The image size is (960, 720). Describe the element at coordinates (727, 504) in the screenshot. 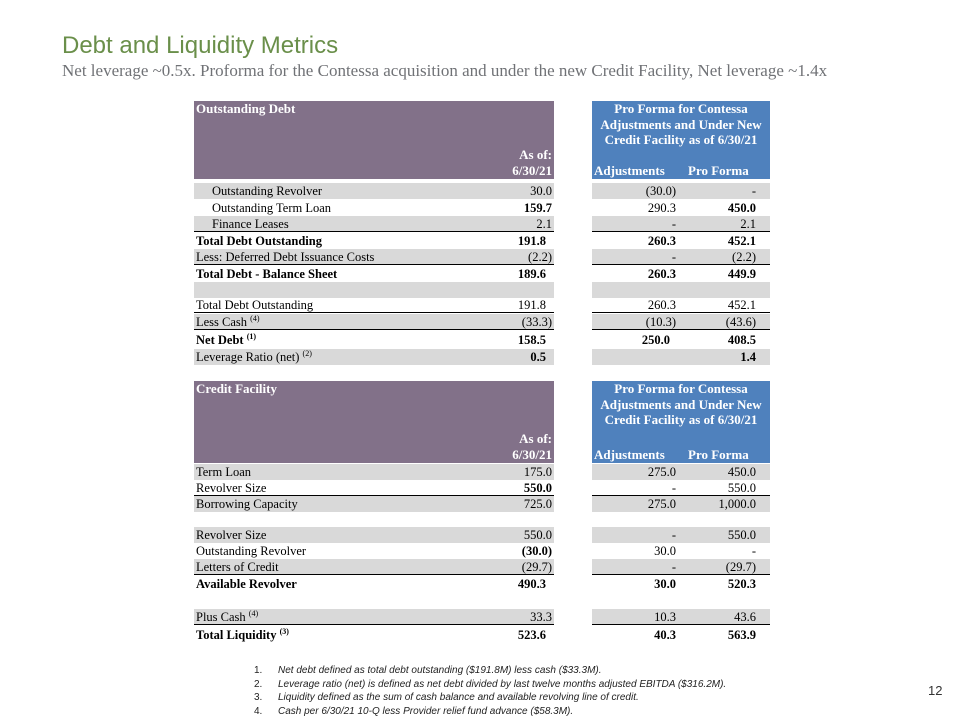

I see `row-value-proforma: 1,000.0` at that location.